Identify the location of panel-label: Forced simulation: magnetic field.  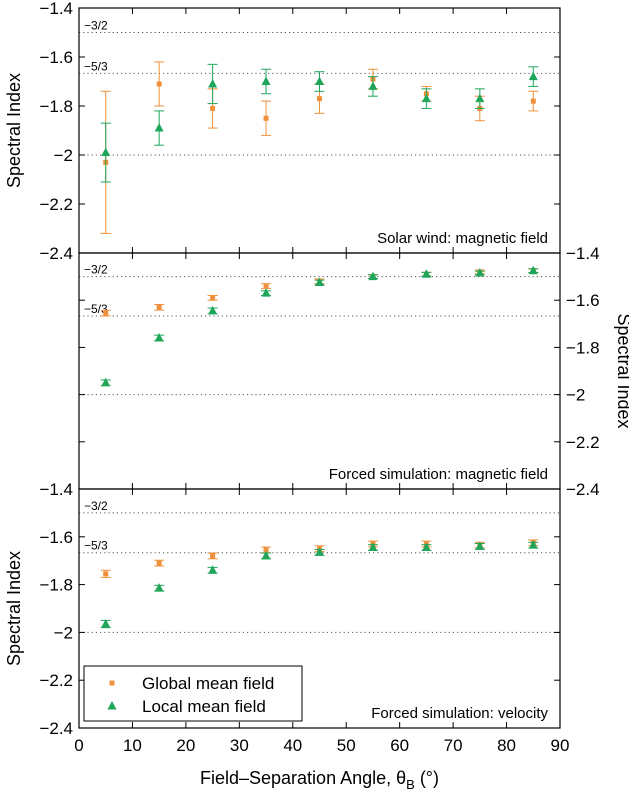
(438, 474).